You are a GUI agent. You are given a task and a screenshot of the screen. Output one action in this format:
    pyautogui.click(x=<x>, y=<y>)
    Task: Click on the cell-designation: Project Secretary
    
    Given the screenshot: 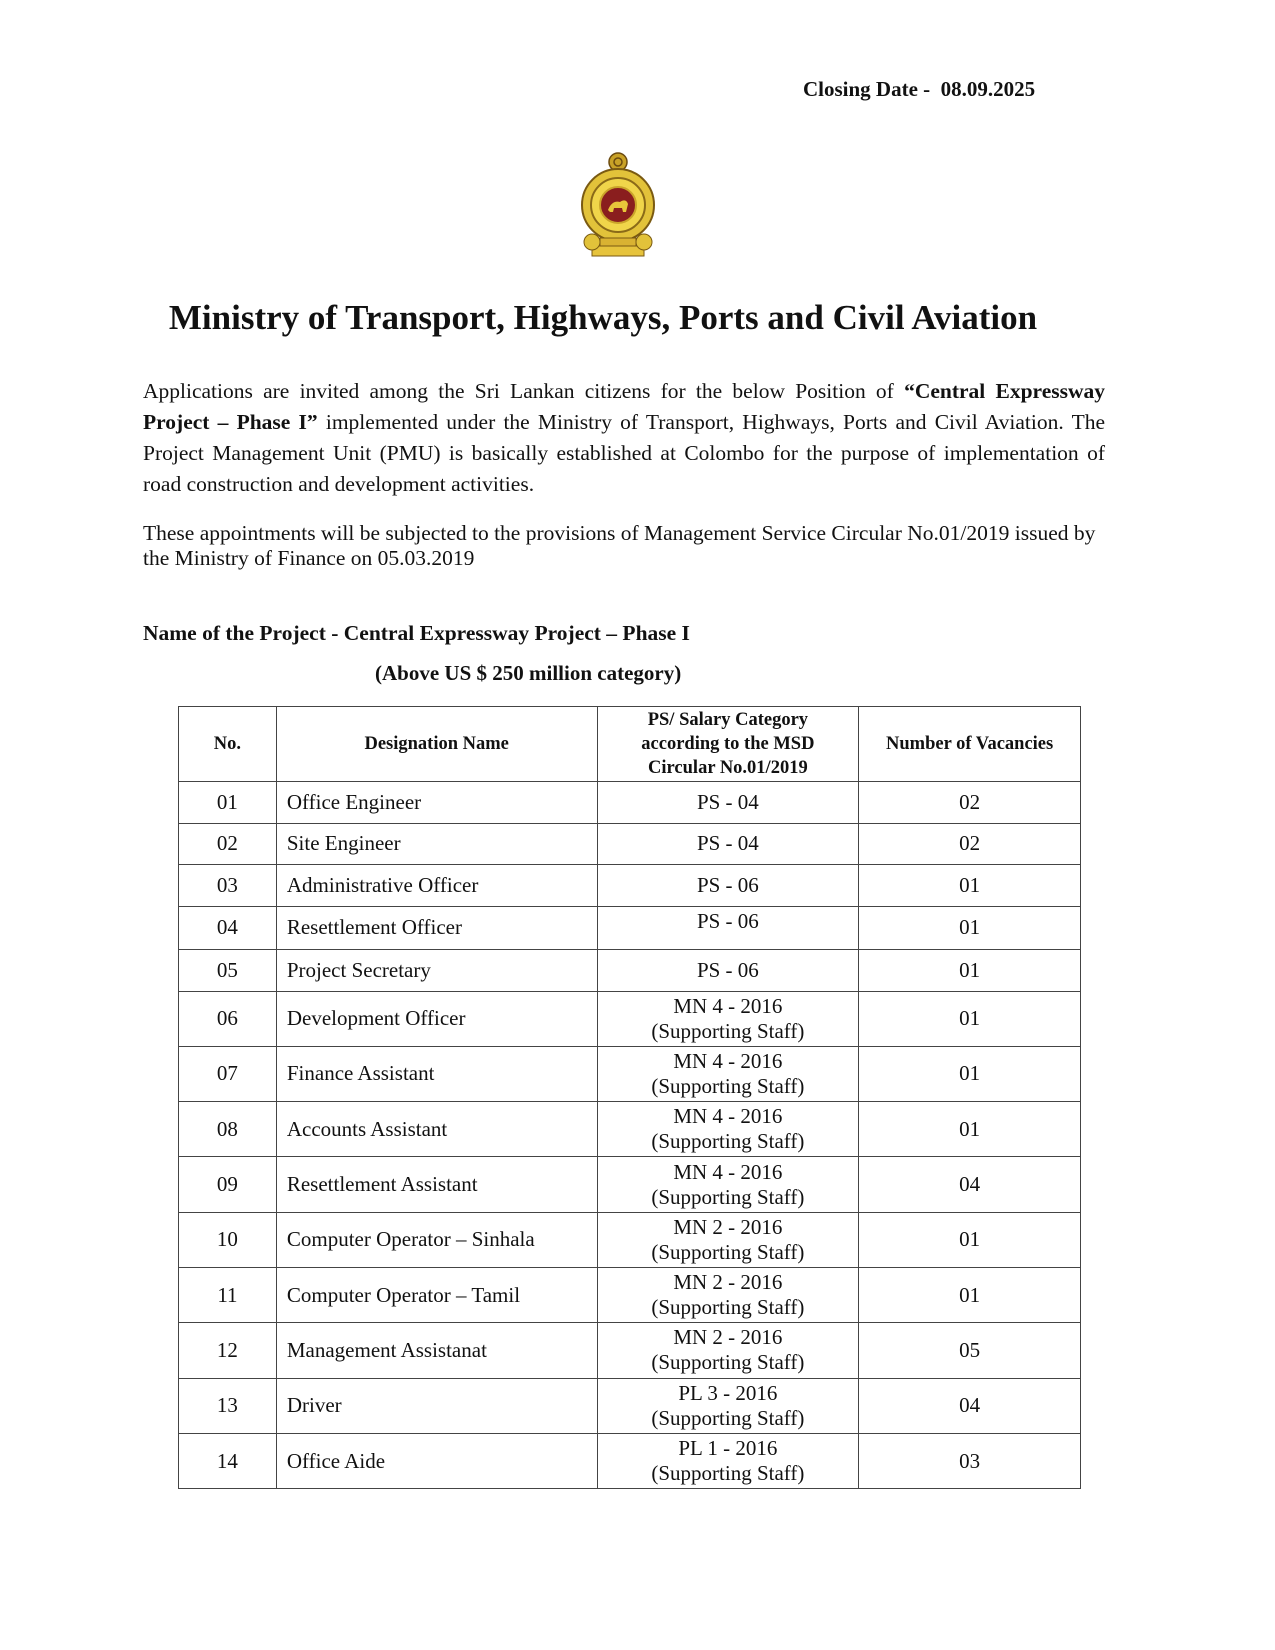 What is the action you would take?
    pyautogui.click(x=436, y=970)
    